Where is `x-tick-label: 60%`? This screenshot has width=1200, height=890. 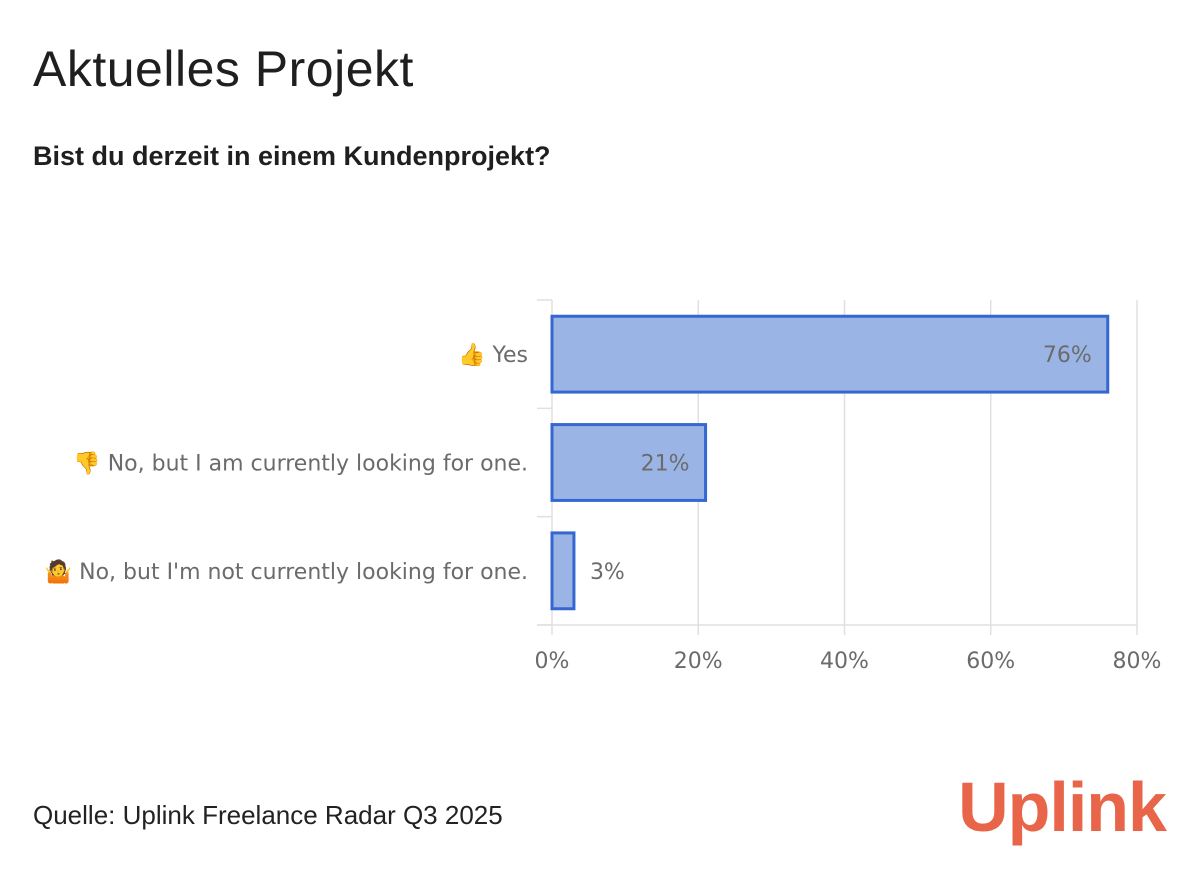
x-tick-label: 60% is located at coordinates (990, 661).